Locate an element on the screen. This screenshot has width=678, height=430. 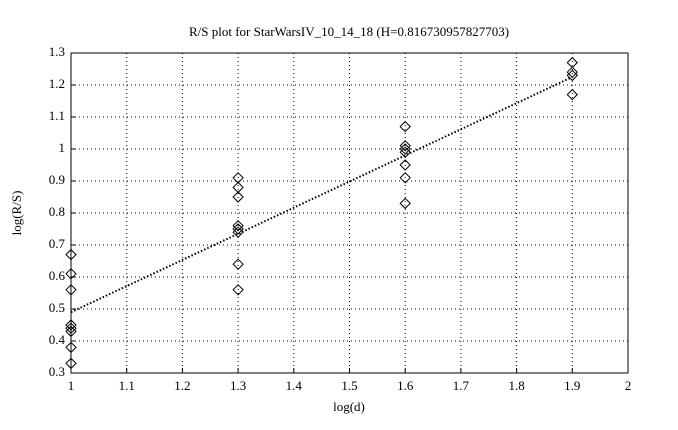
x-tick-label: 1.2 is located at coordinates (182, 385).